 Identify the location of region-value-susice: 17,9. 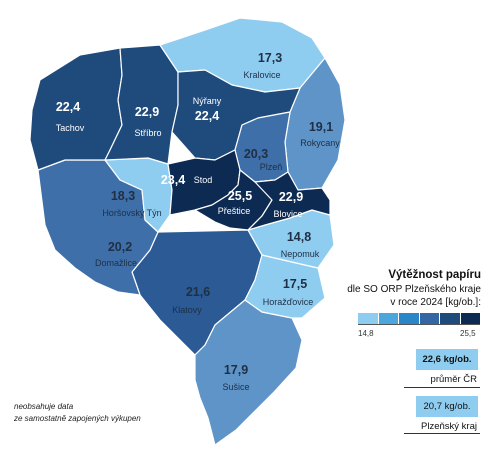
(236, 370).